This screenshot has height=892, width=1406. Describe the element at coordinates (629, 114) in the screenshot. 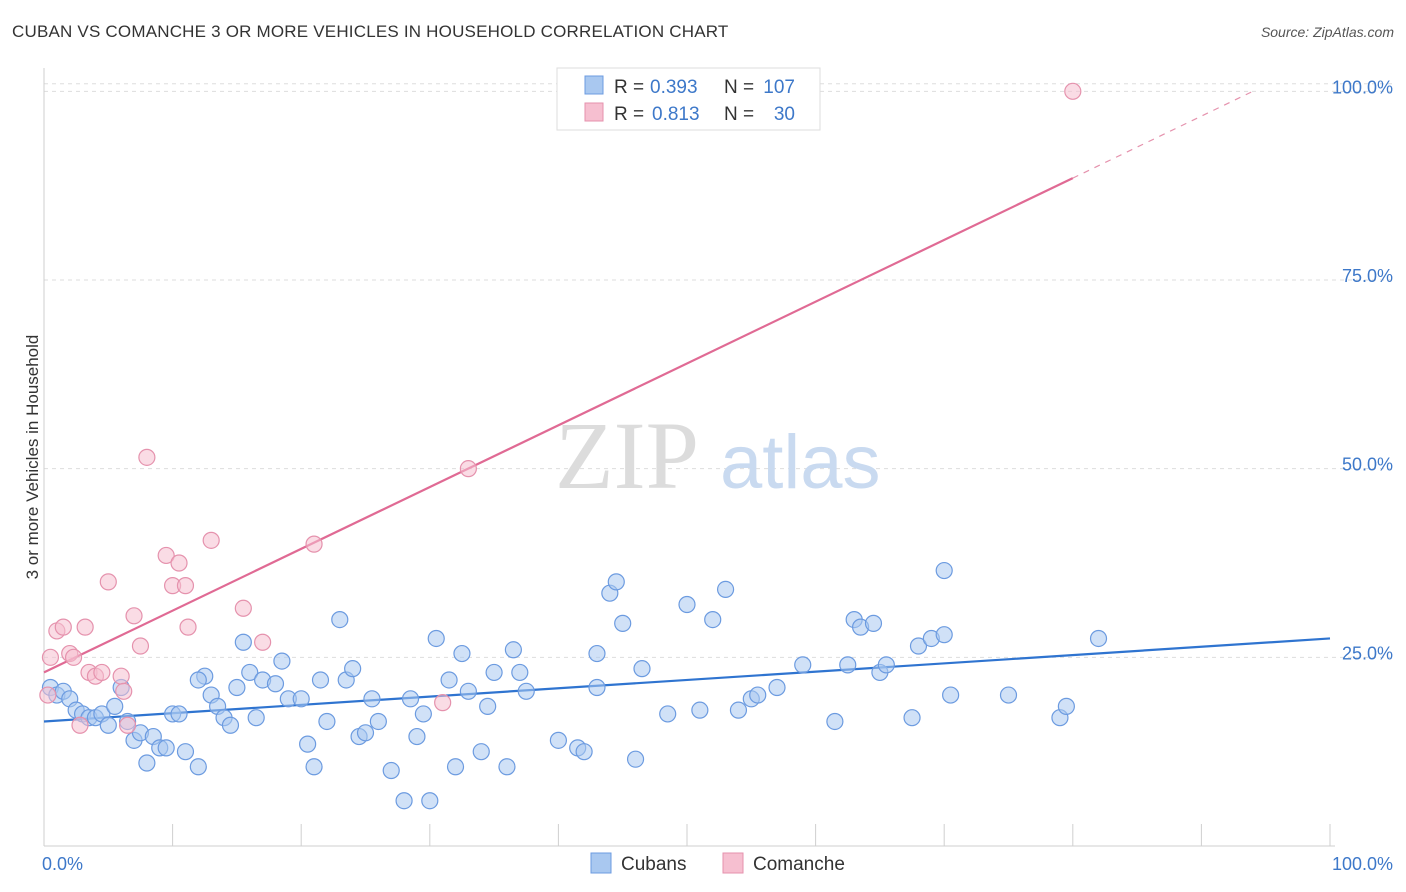

I see `legend-r-label-comanche: R =` at that location.